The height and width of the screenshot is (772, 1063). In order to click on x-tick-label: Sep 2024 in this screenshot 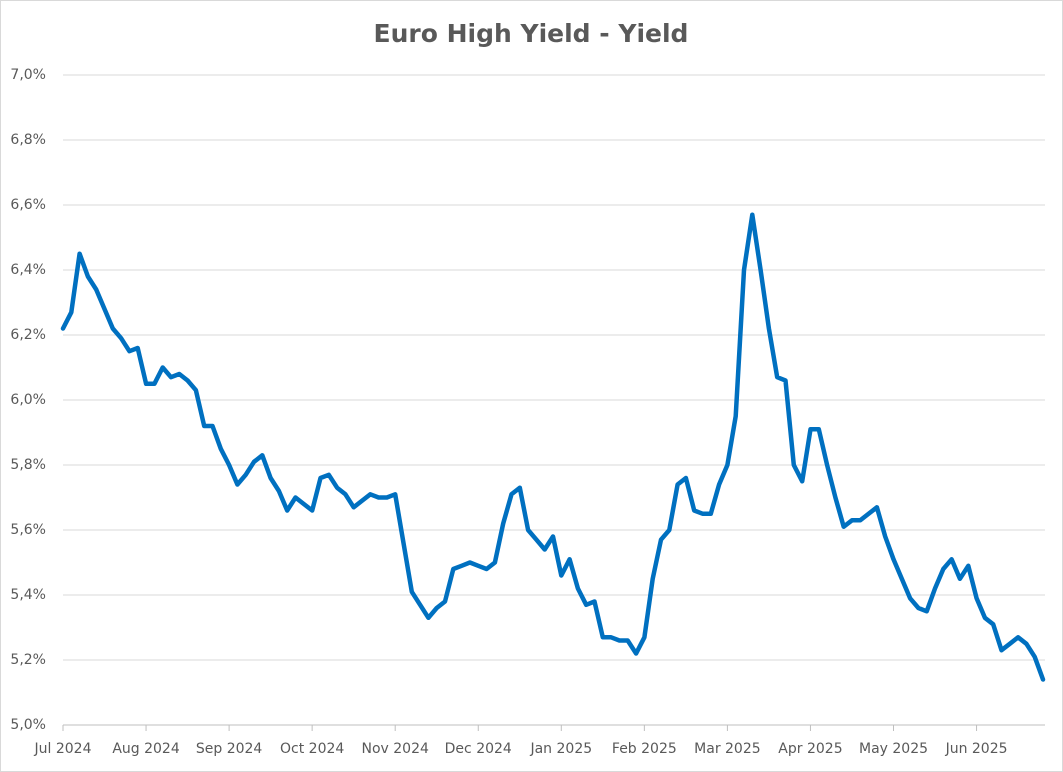, I will do `click(229, 749)`.